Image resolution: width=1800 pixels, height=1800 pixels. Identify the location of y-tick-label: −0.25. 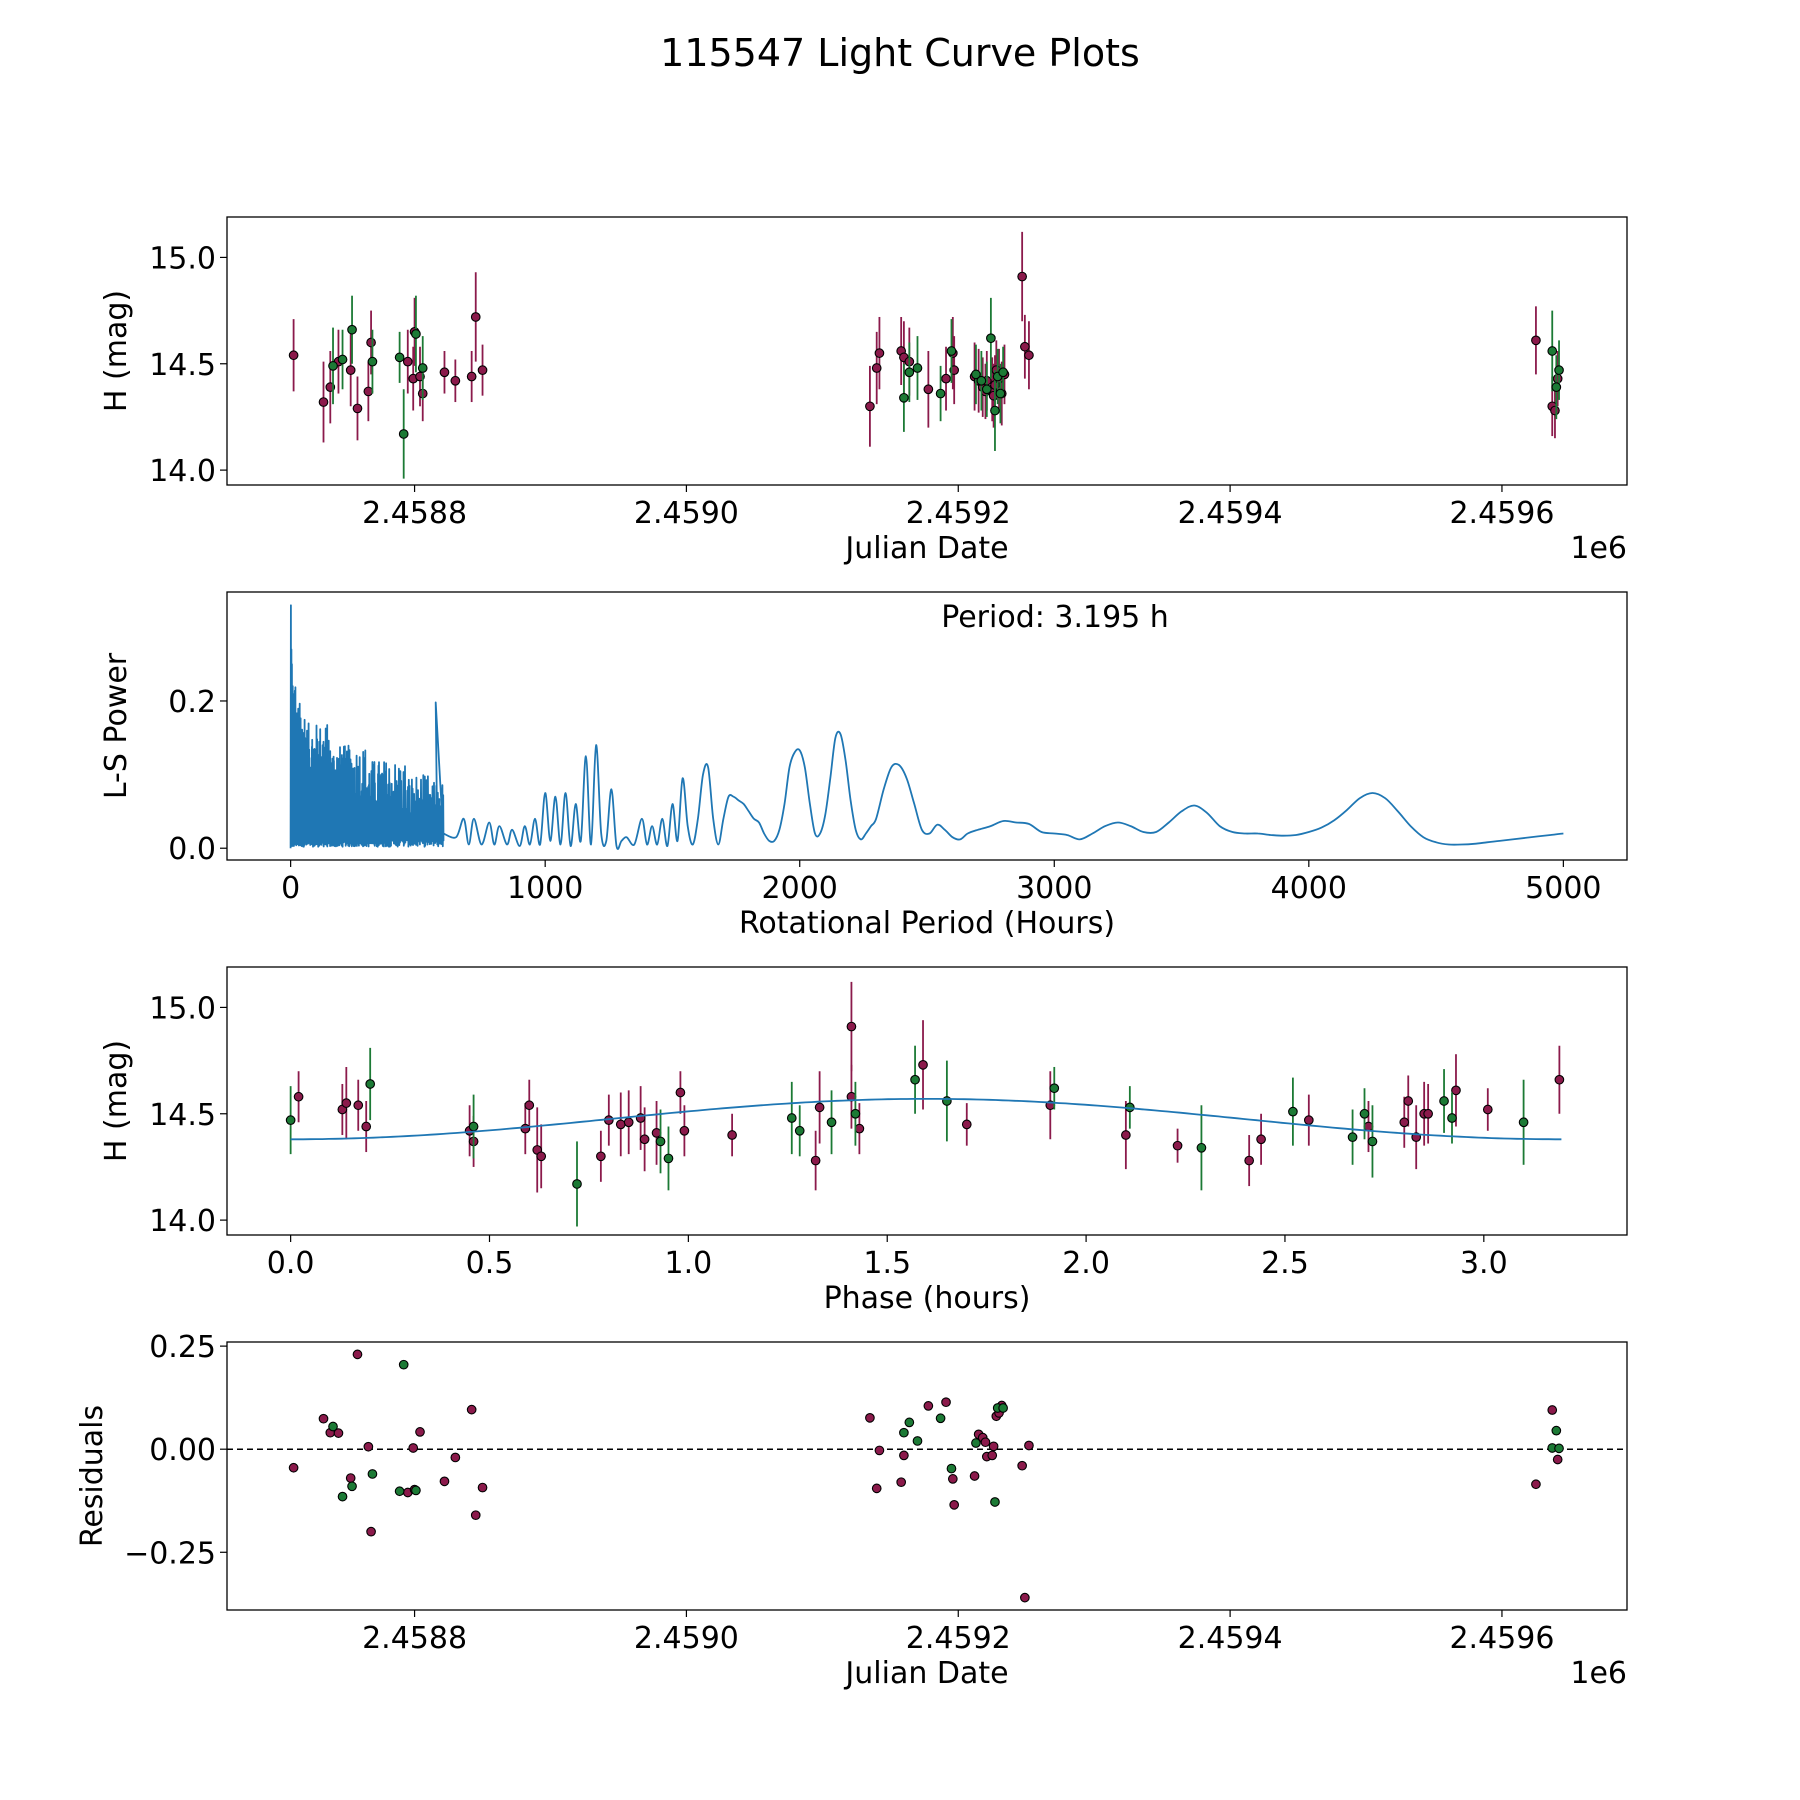
(170, 1553).